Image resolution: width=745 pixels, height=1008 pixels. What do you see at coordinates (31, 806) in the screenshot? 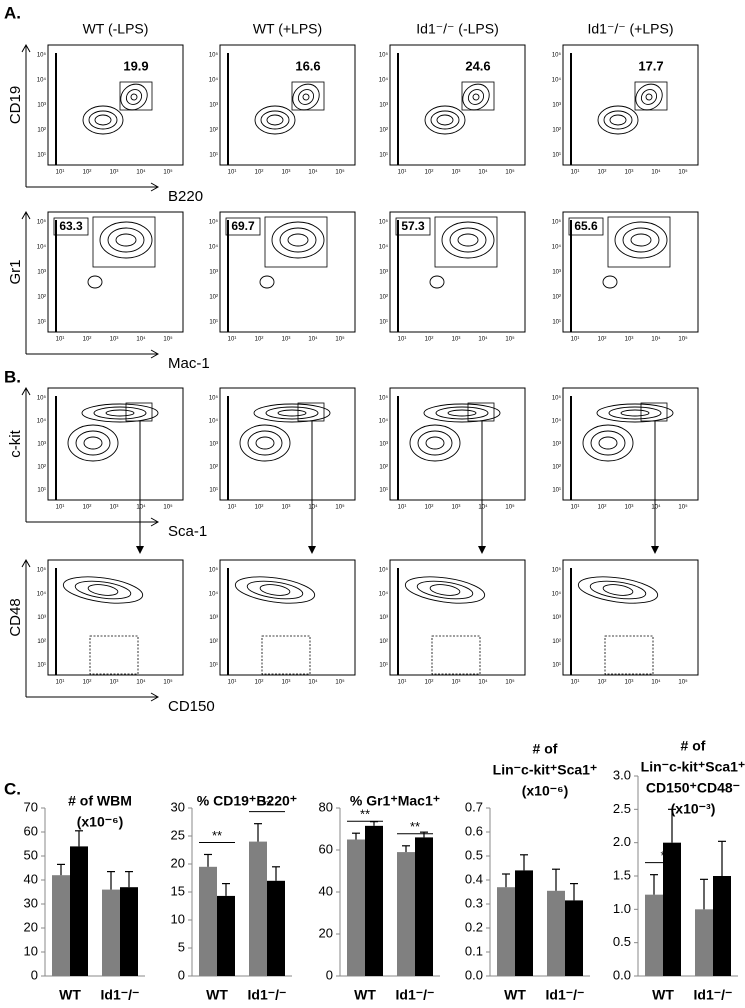
I see `y-tick-label: 70` at bounding box center [31, 806].